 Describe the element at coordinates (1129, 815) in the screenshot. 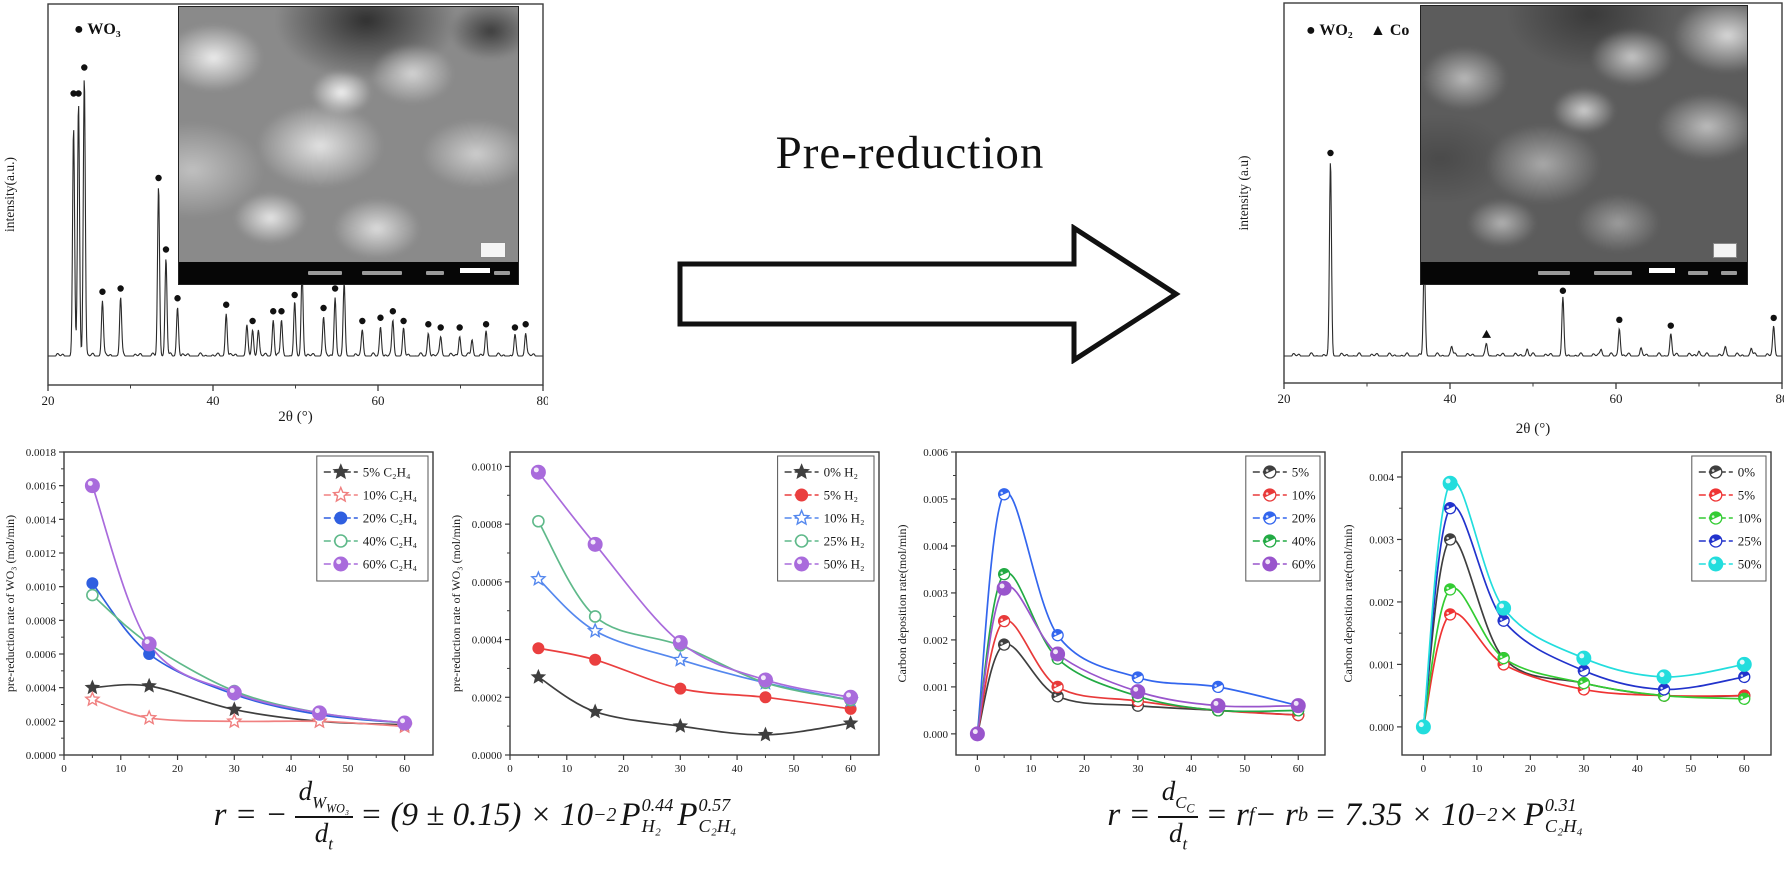

I see `eq2-lhs: r =` at that location.